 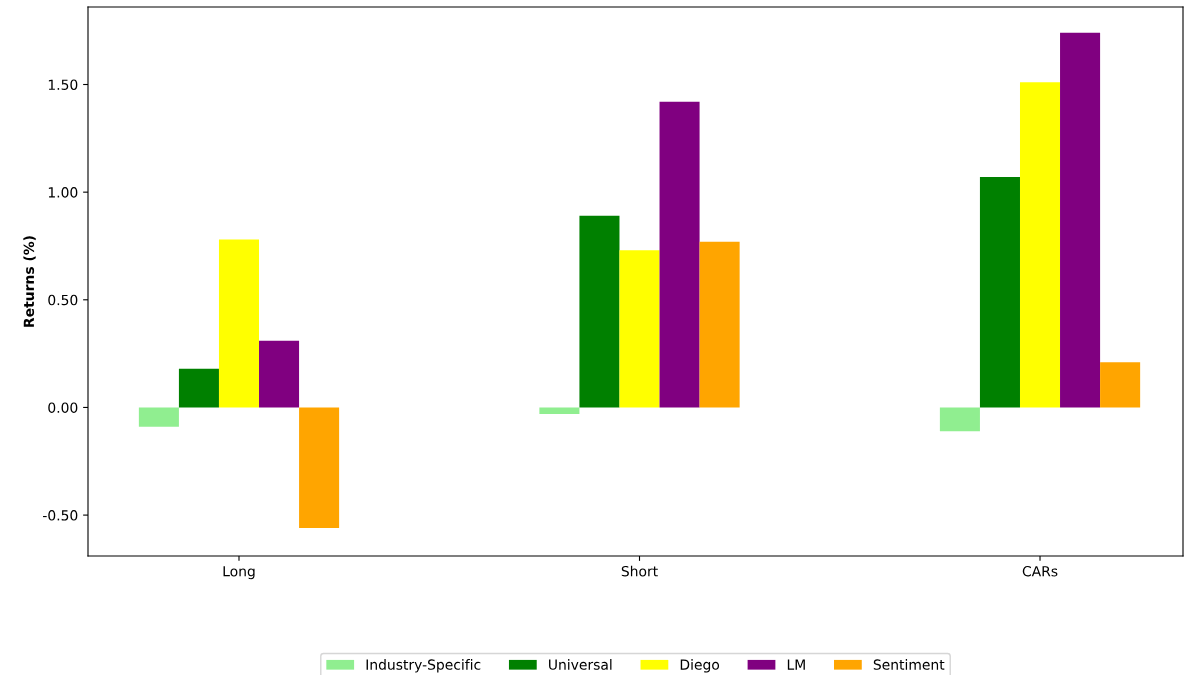 What do you see at coordinates (580, 664) in the screenshot?
I see `legend-label: Universal` at bounding box center [580, 664].